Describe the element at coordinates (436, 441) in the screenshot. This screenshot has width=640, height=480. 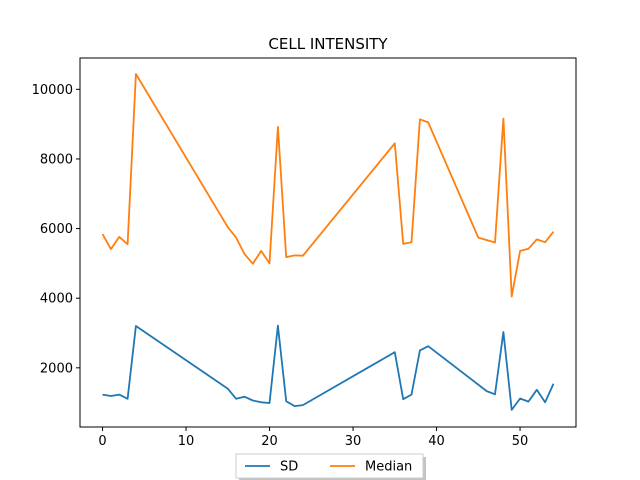
I see `x-tick-label: 40` at that location.